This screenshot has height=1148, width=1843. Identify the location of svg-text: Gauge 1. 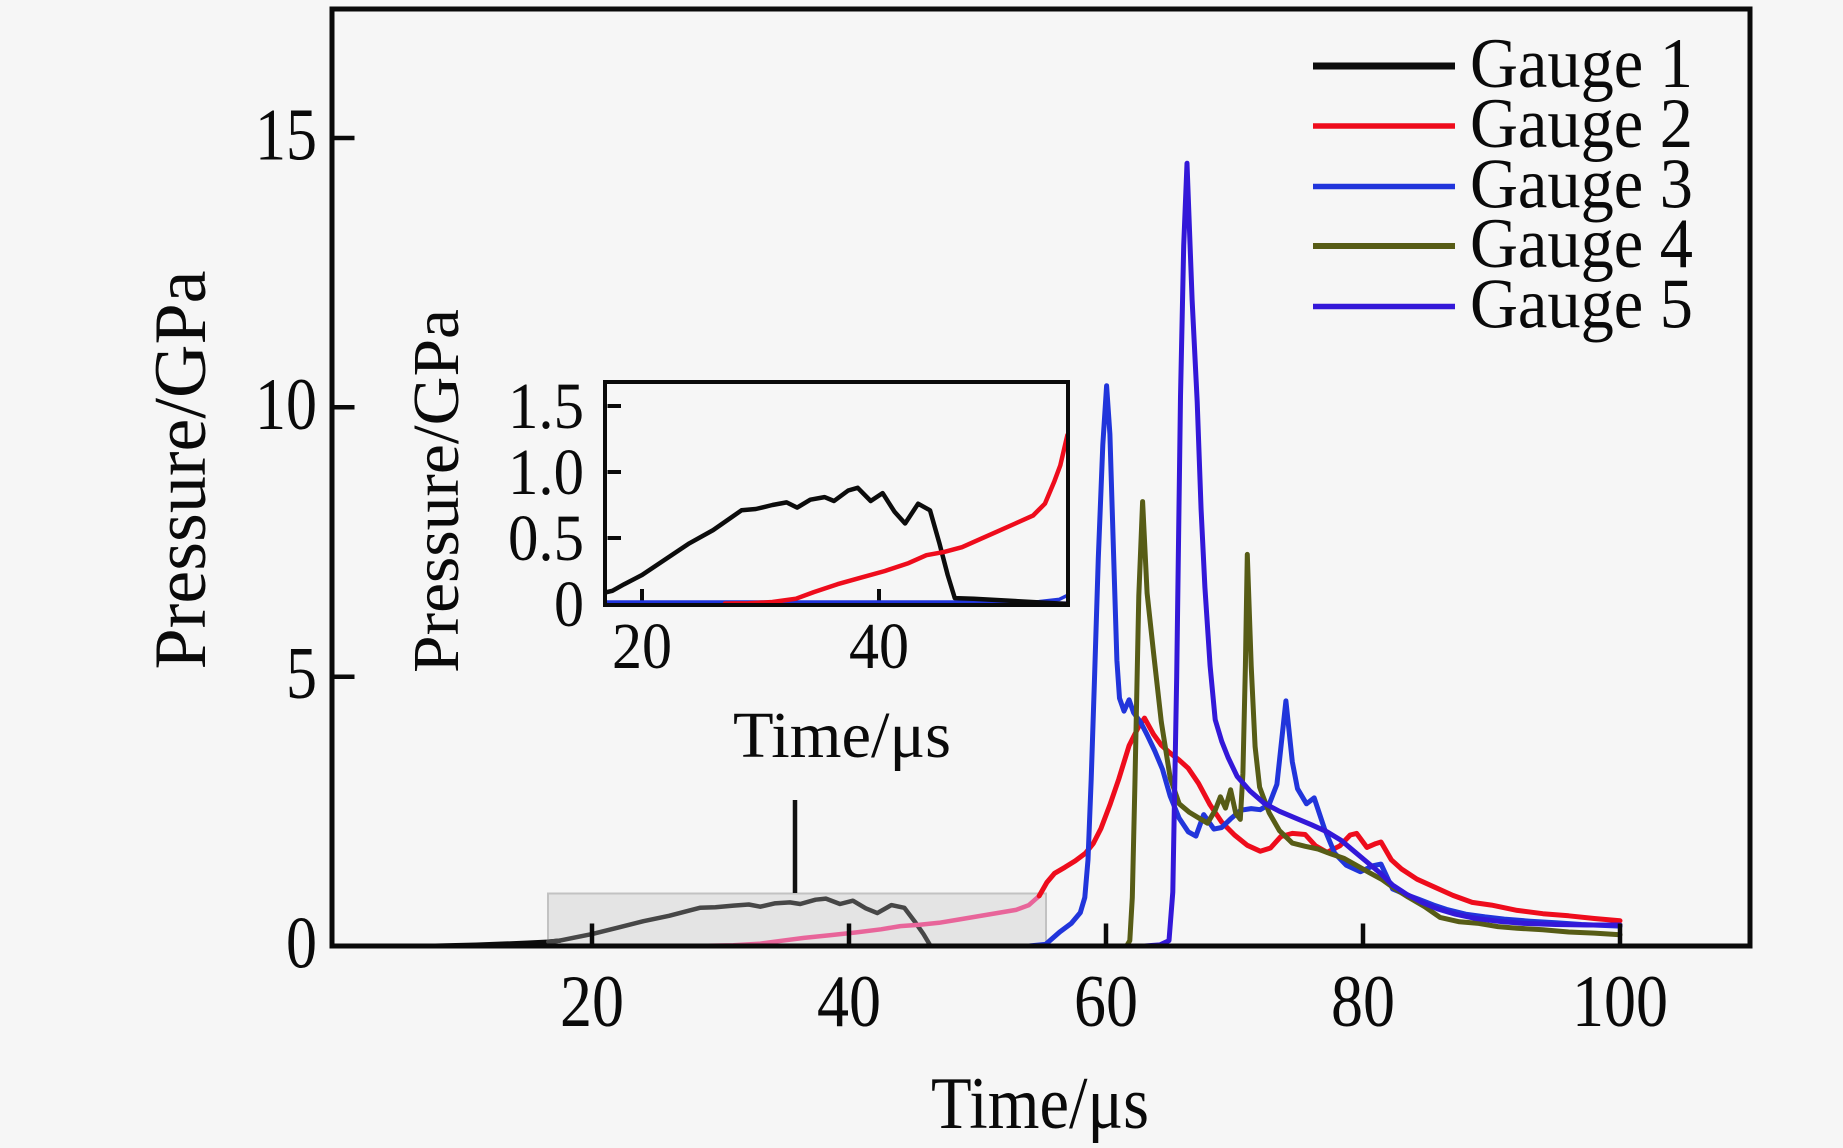
(1581, 64).